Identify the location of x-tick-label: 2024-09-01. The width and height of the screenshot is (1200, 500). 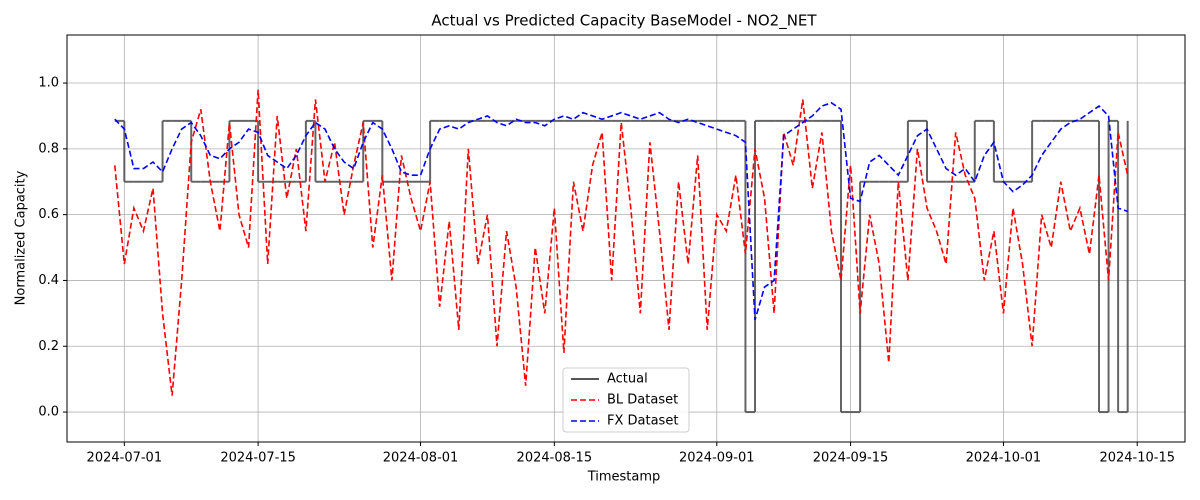
(717, 458).